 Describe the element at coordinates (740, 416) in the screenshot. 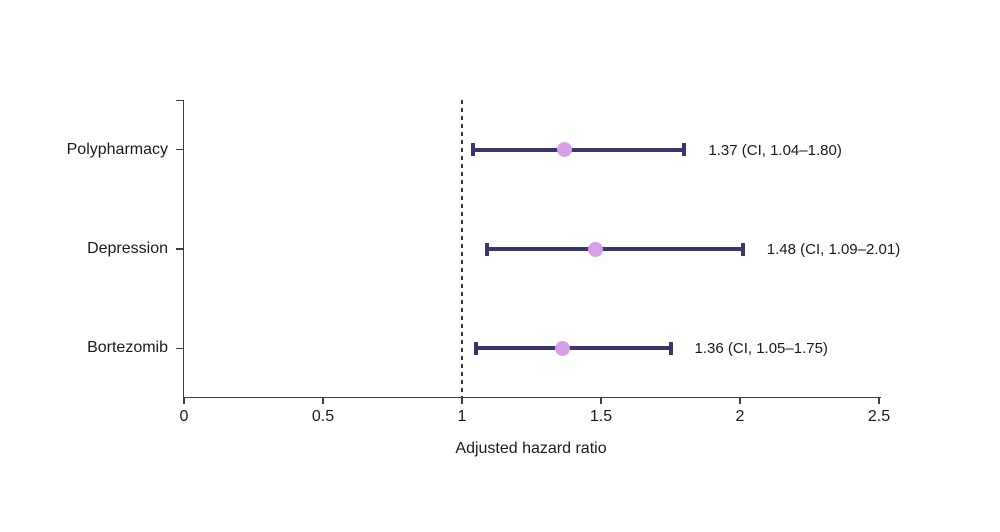

I see `x-axis-tick-label-2: 2` at that location.